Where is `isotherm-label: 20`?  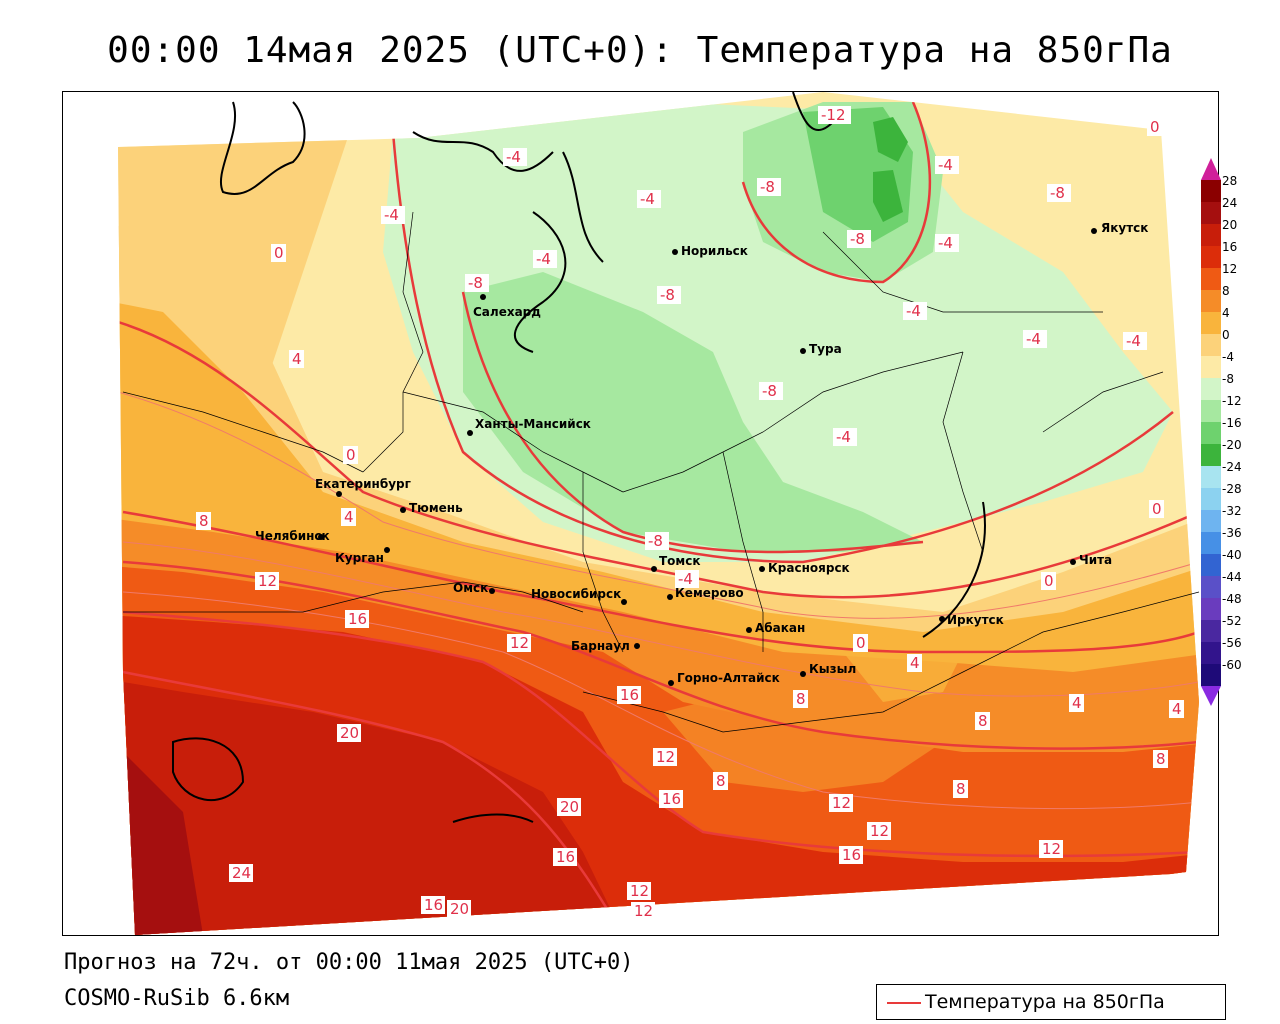
isotherm-label: 20 is located at coordinates (569, 807).